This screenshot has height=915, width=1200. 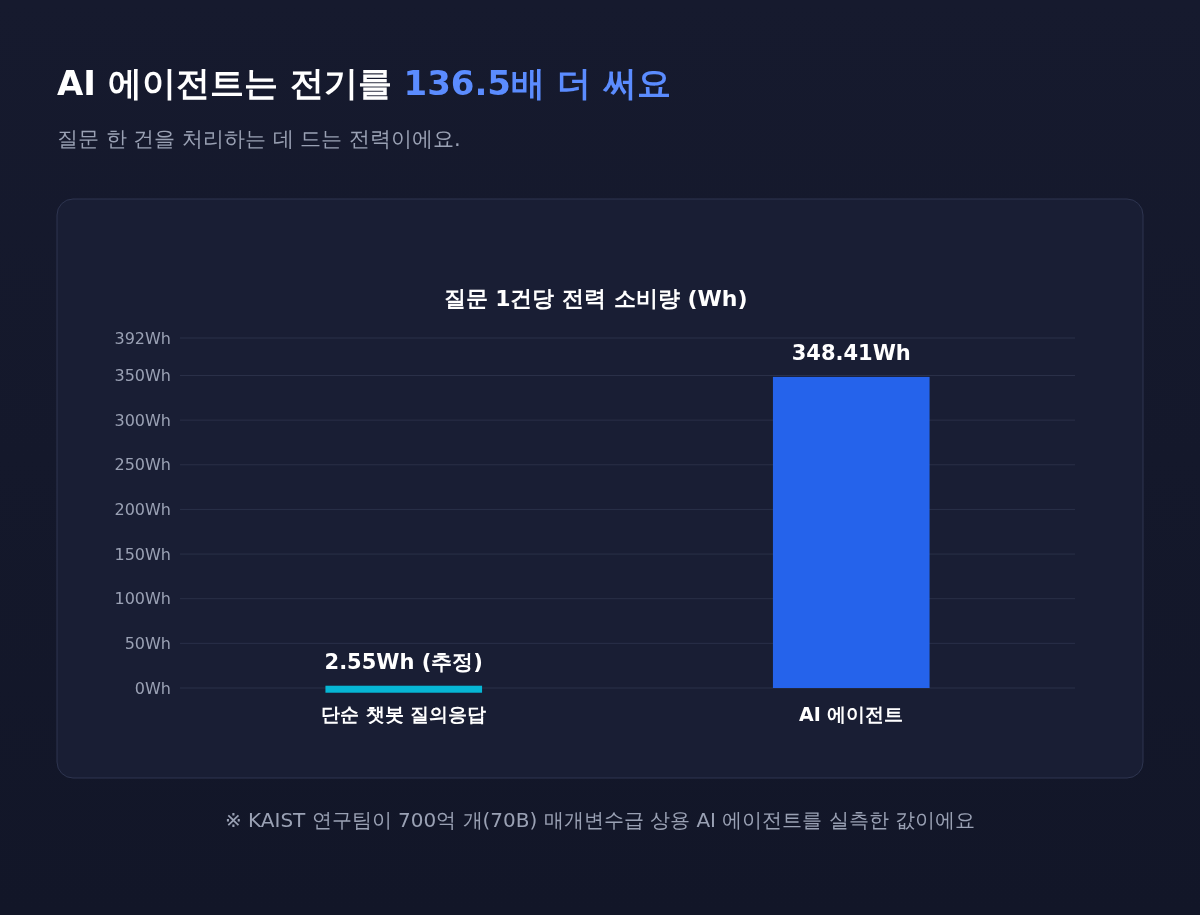 I want to click on y-tick-label: 300Wh, so click(x=142, y=420).